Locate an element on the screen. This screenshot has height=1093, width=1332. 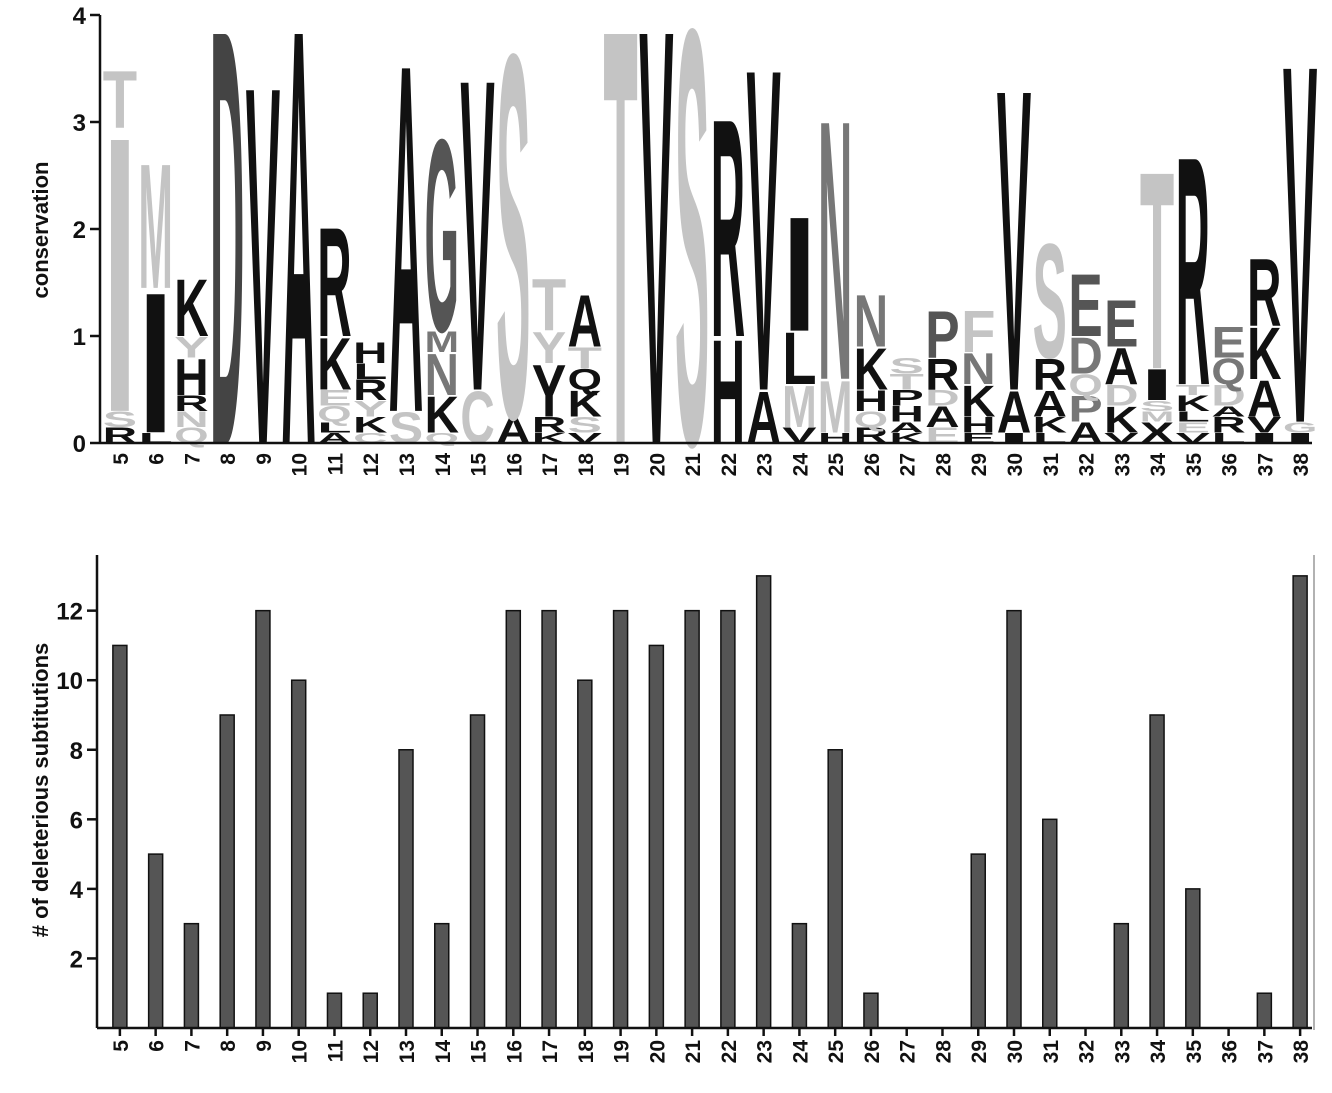
logo-letter: N is located at coordinates (442, 374).